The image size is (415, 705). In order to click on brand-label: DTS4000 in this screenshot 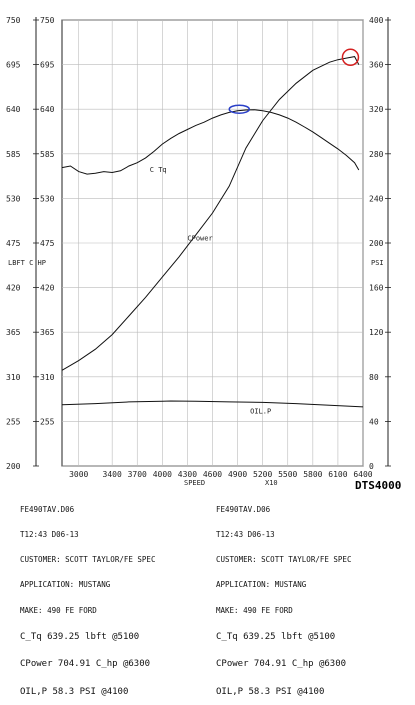, I will do `click(378, 484)`.